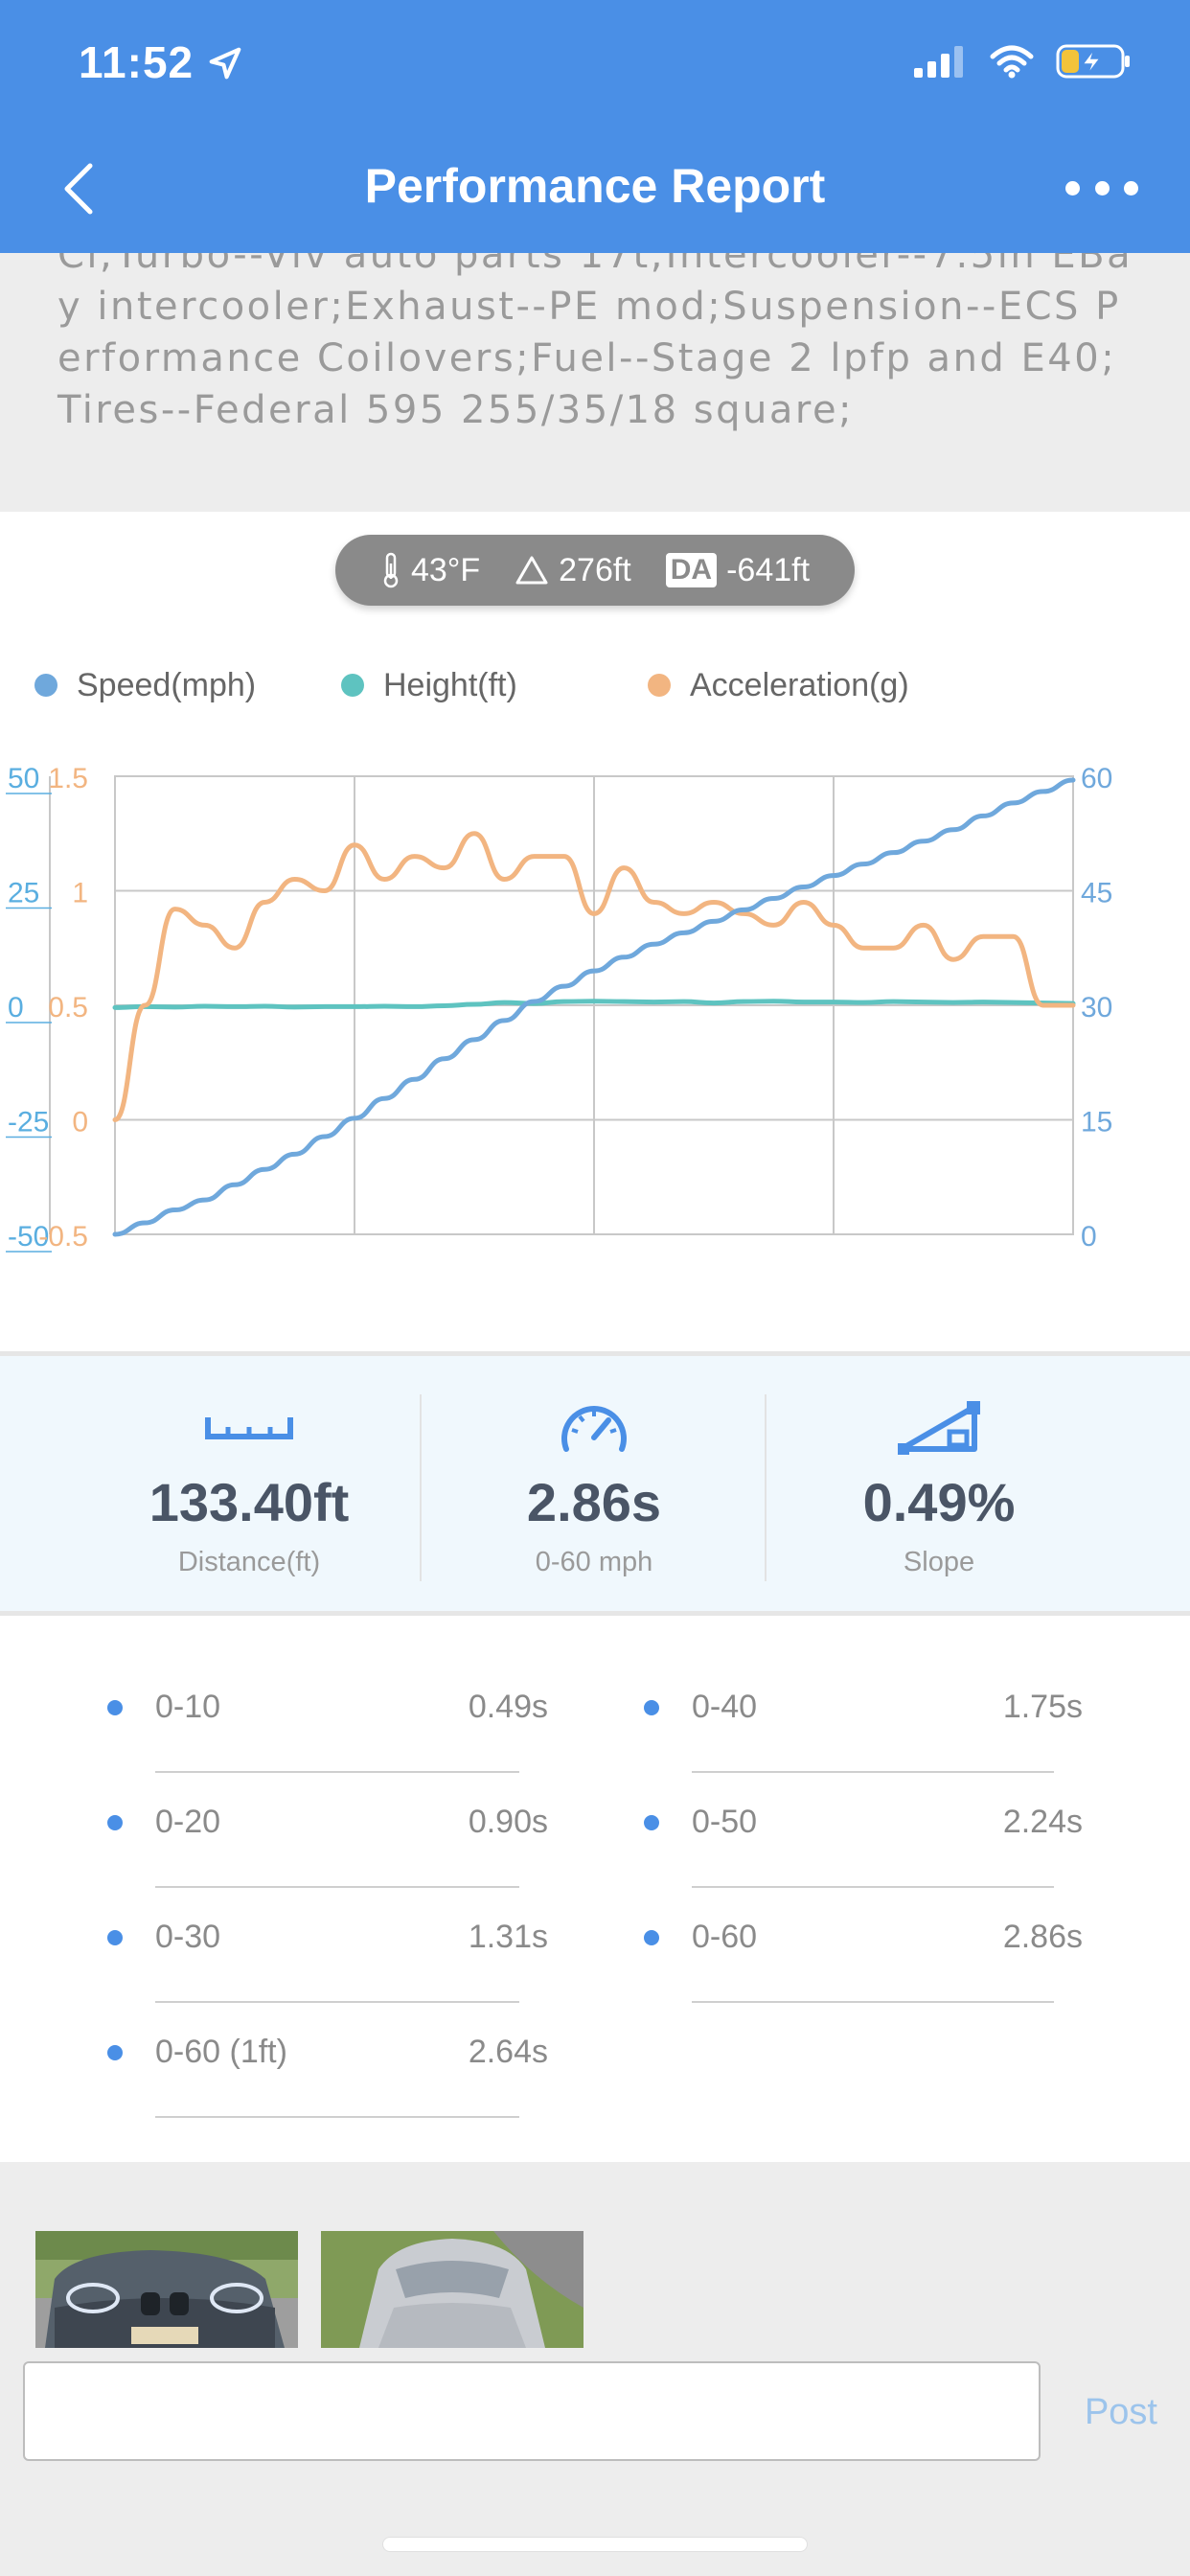  Describe the element at coordinates (532, 2411) in the screenshot. I see `comment-input` at that location.